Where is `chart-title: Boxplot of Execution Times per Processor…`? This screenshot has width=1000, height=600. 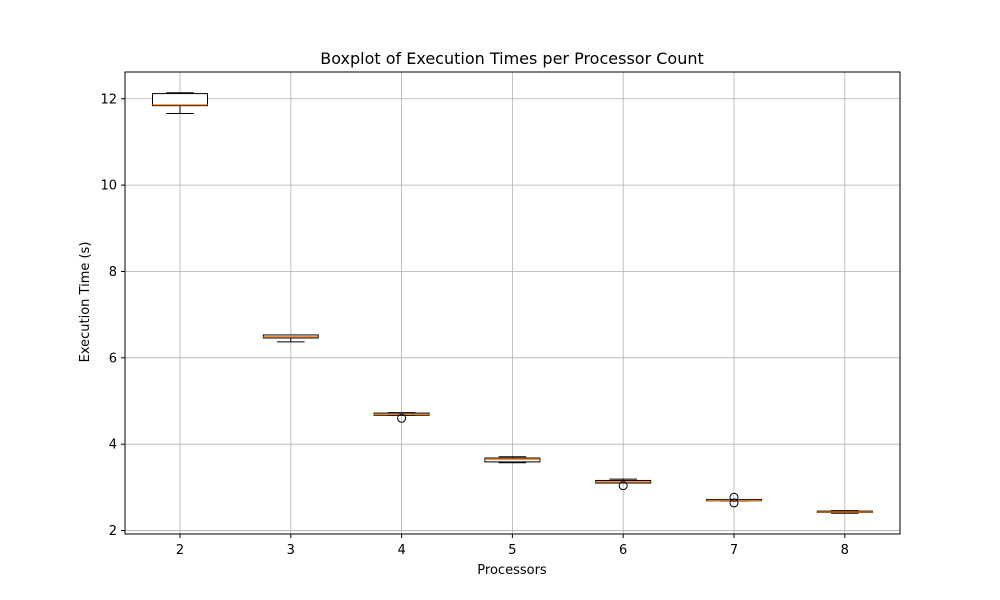
chart-title: Boxplot of Execution Times per Processor… is located at coordinates (512, 58).